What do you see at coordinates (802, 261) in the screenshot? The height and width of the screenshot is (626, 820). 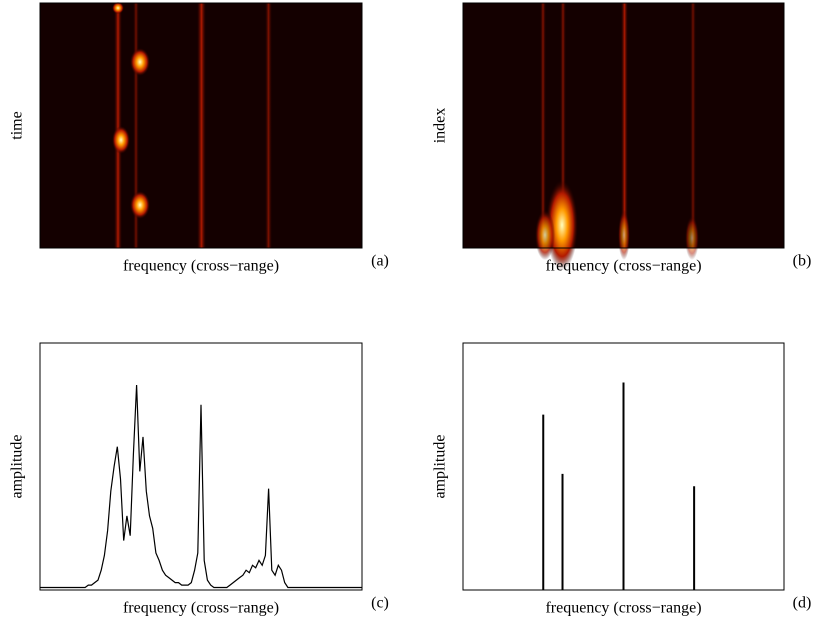 I see `panel-label: (b)` at bounding box center [802, 261].